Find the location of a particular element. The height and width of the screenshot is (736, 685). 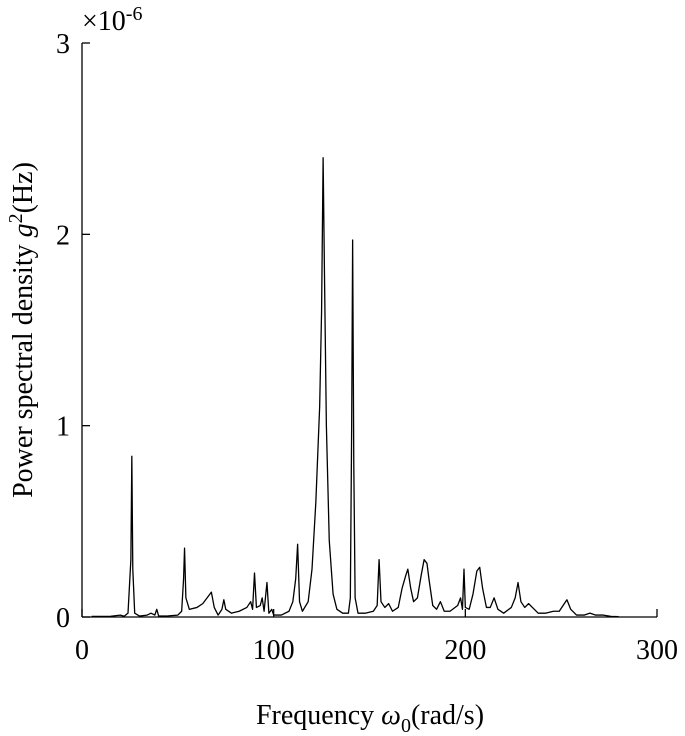

y-label-text: Power spectral density is located at coordinates (23, 367).